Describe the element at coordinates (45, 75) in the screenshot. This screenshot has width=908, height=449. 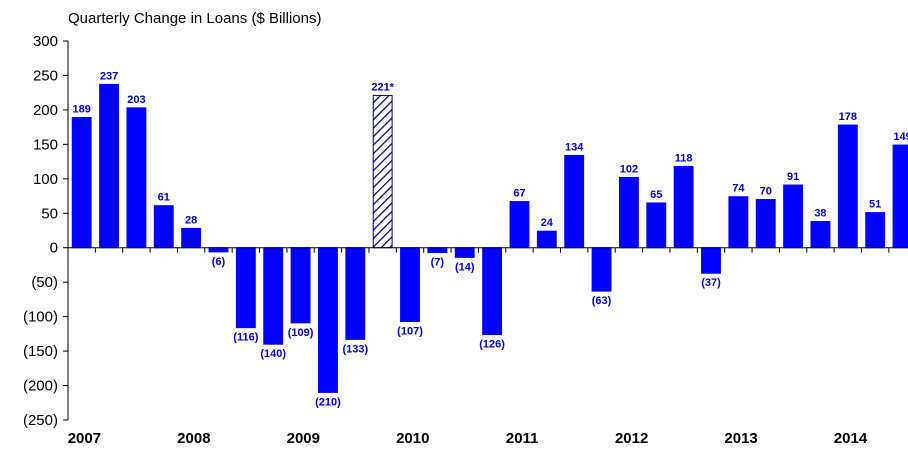
I see `y-tick-label: 250` at that location.